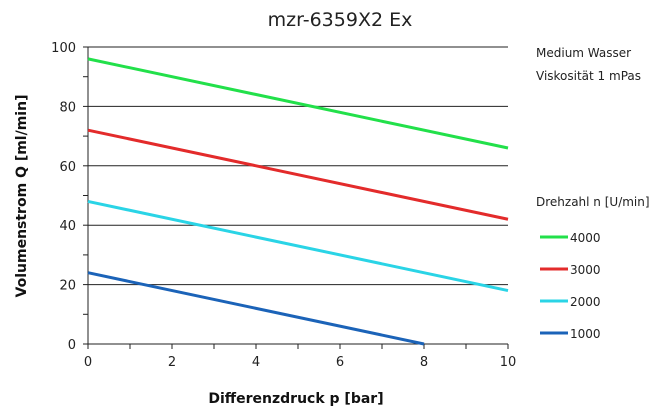  What do you see at coordinates (72, 345) in the screenshot?
I see `y-tick-label-0: 0` at bounding box center [72, 345].